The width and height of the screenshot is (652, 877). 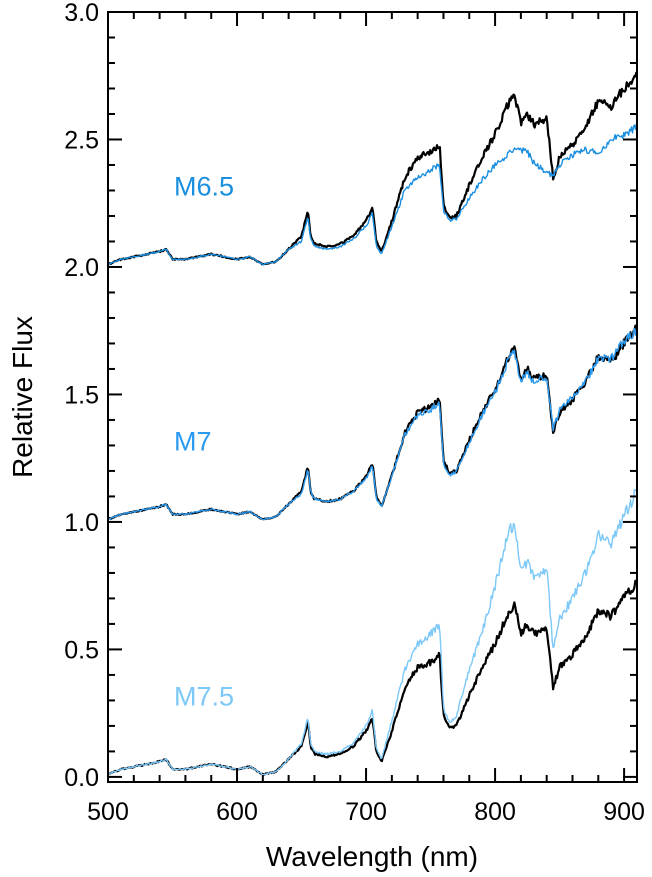 I want to click on x-axis-title: Wavelength (nm), so click(x=372, y=856).